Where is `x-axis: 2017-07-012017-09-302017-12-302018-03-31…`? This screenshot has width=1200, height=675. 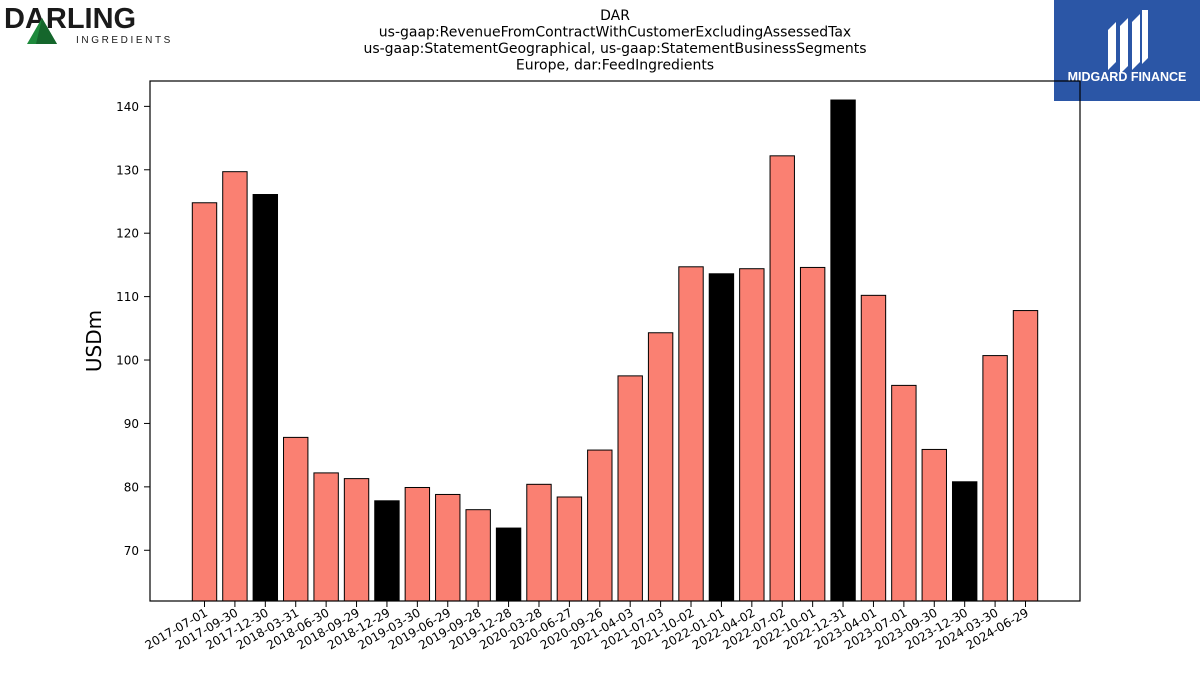 x-axis: 2017-07-012017-09-302017-12-302018-03-31… is located at coordinates (587, 626).